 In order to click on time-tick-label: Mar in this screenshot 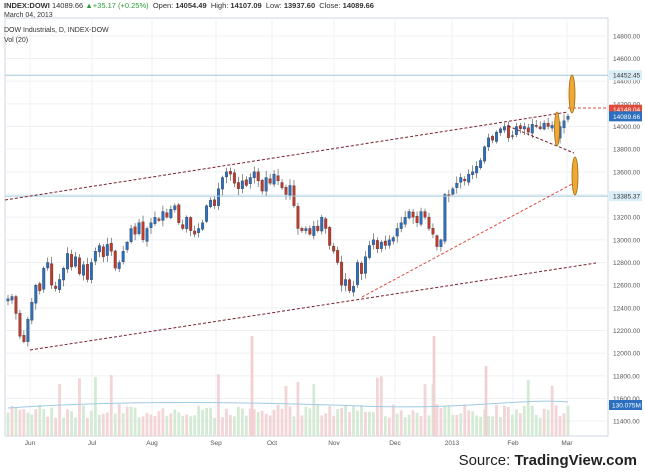, I will do `click(567, 443)`.